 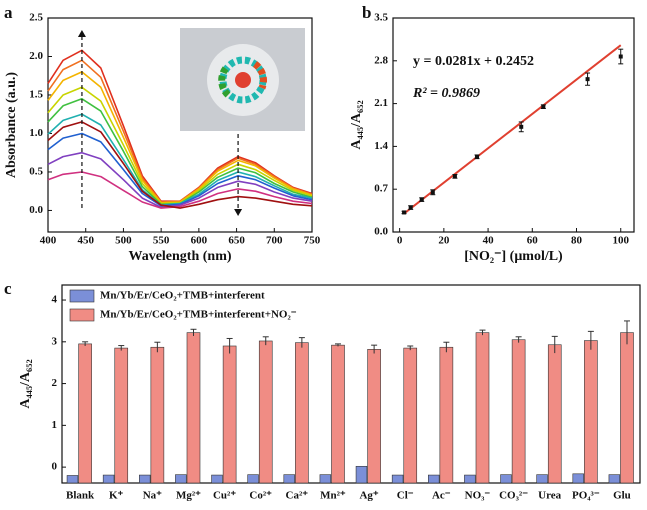 What do you see at coordinates (36, 133) in the screenshot?
I see `y-tick-label: 1.0` at bounding box center [36, 133].